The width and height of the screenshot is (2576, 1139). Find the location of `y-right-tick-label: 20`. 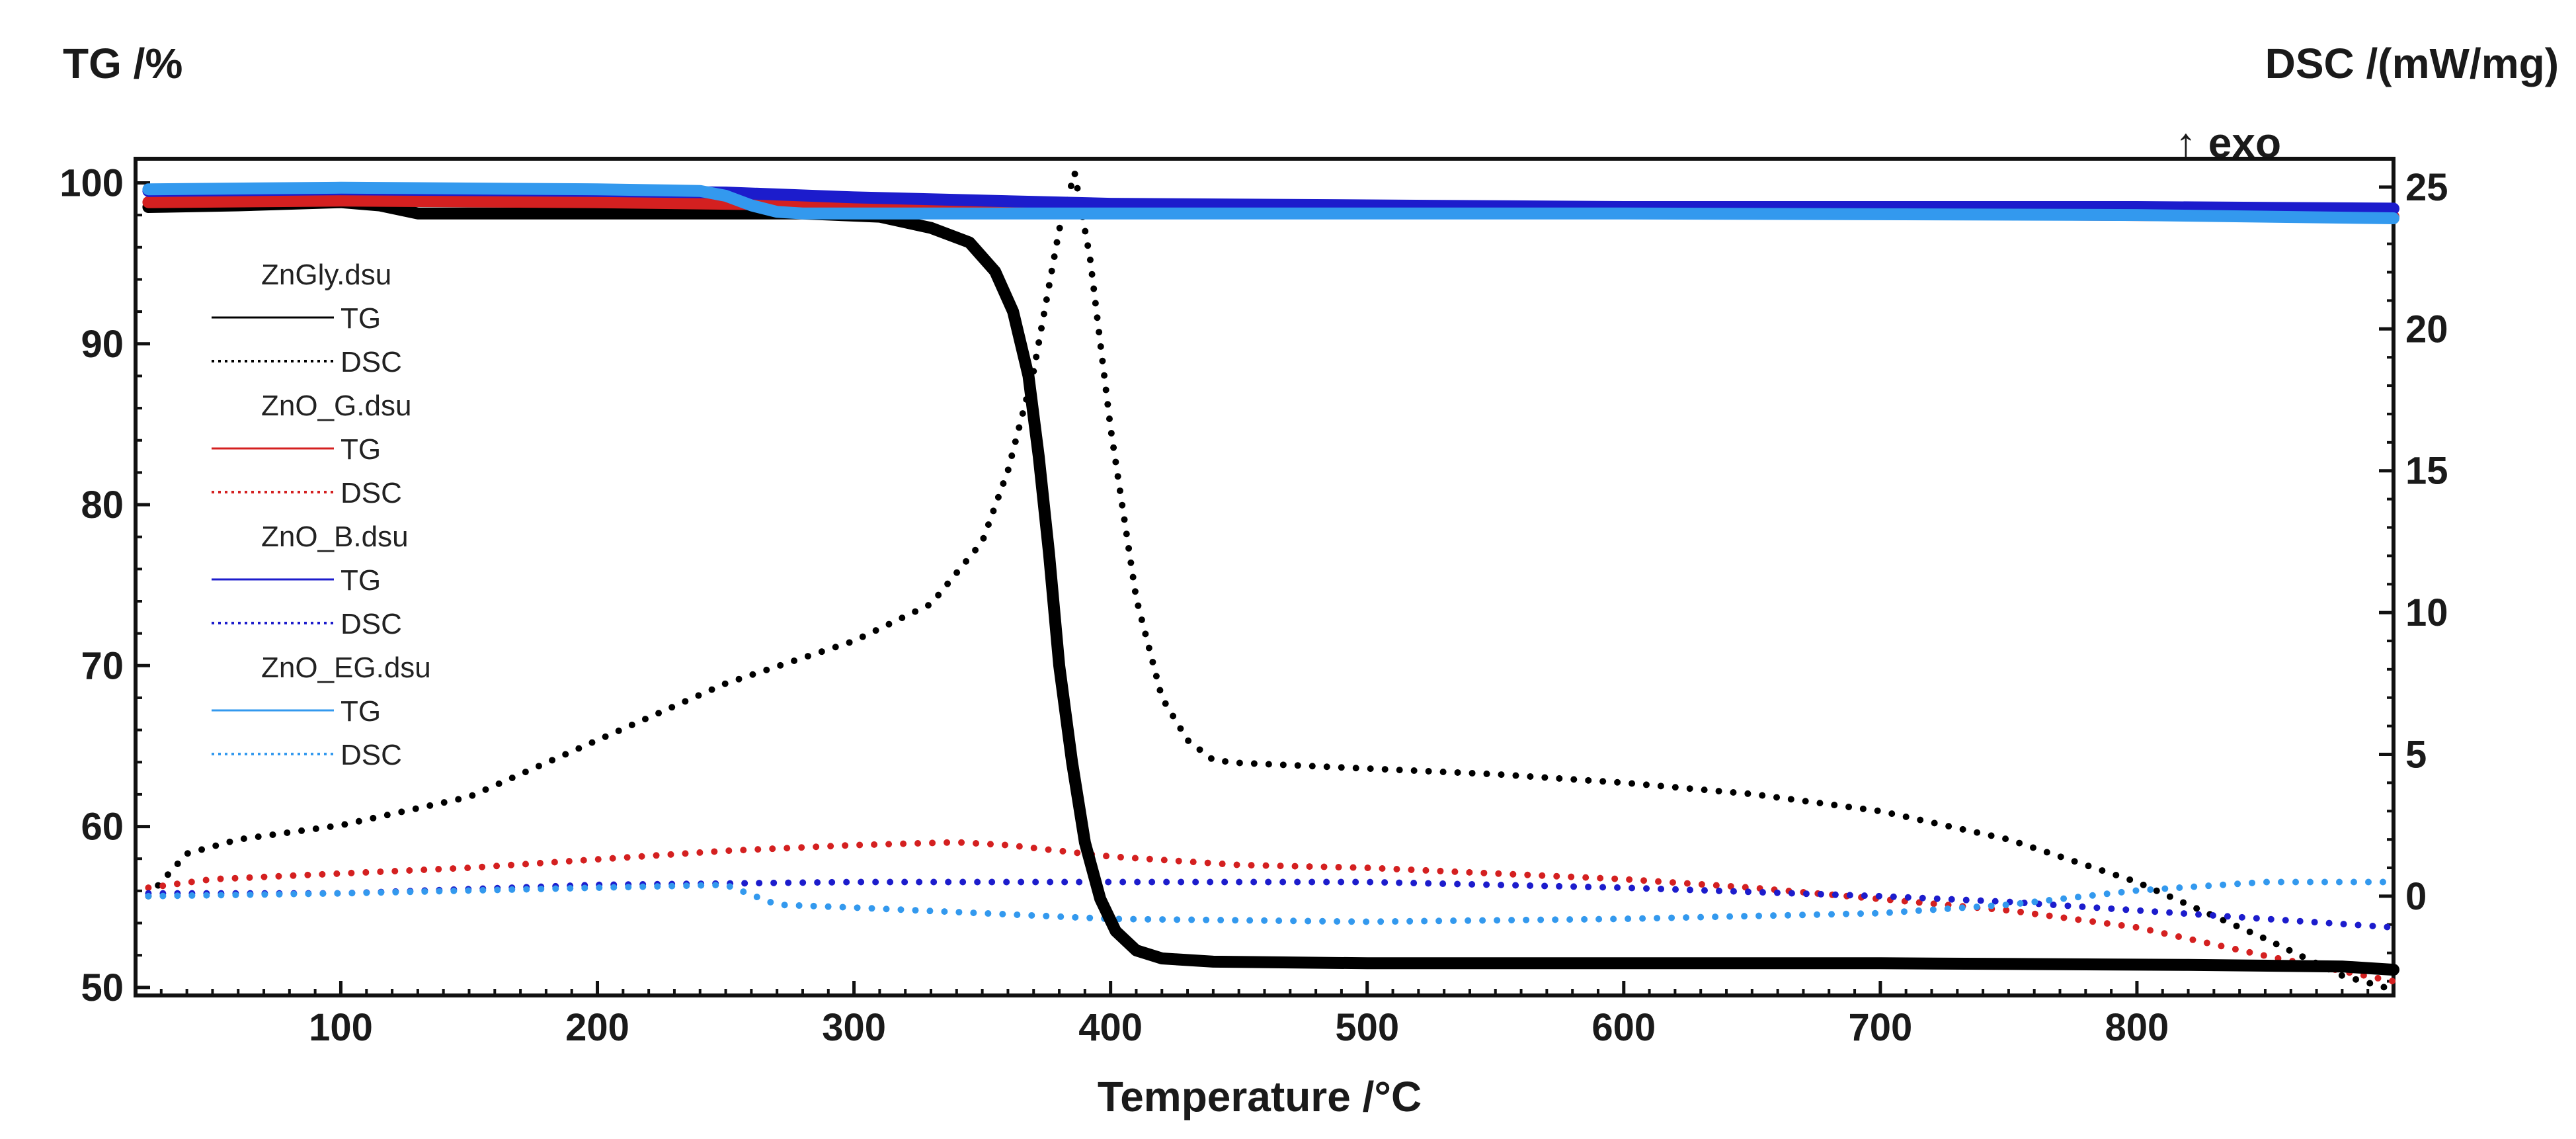

y-right-tick-label: 20 is located at coordinates (2427, 329).